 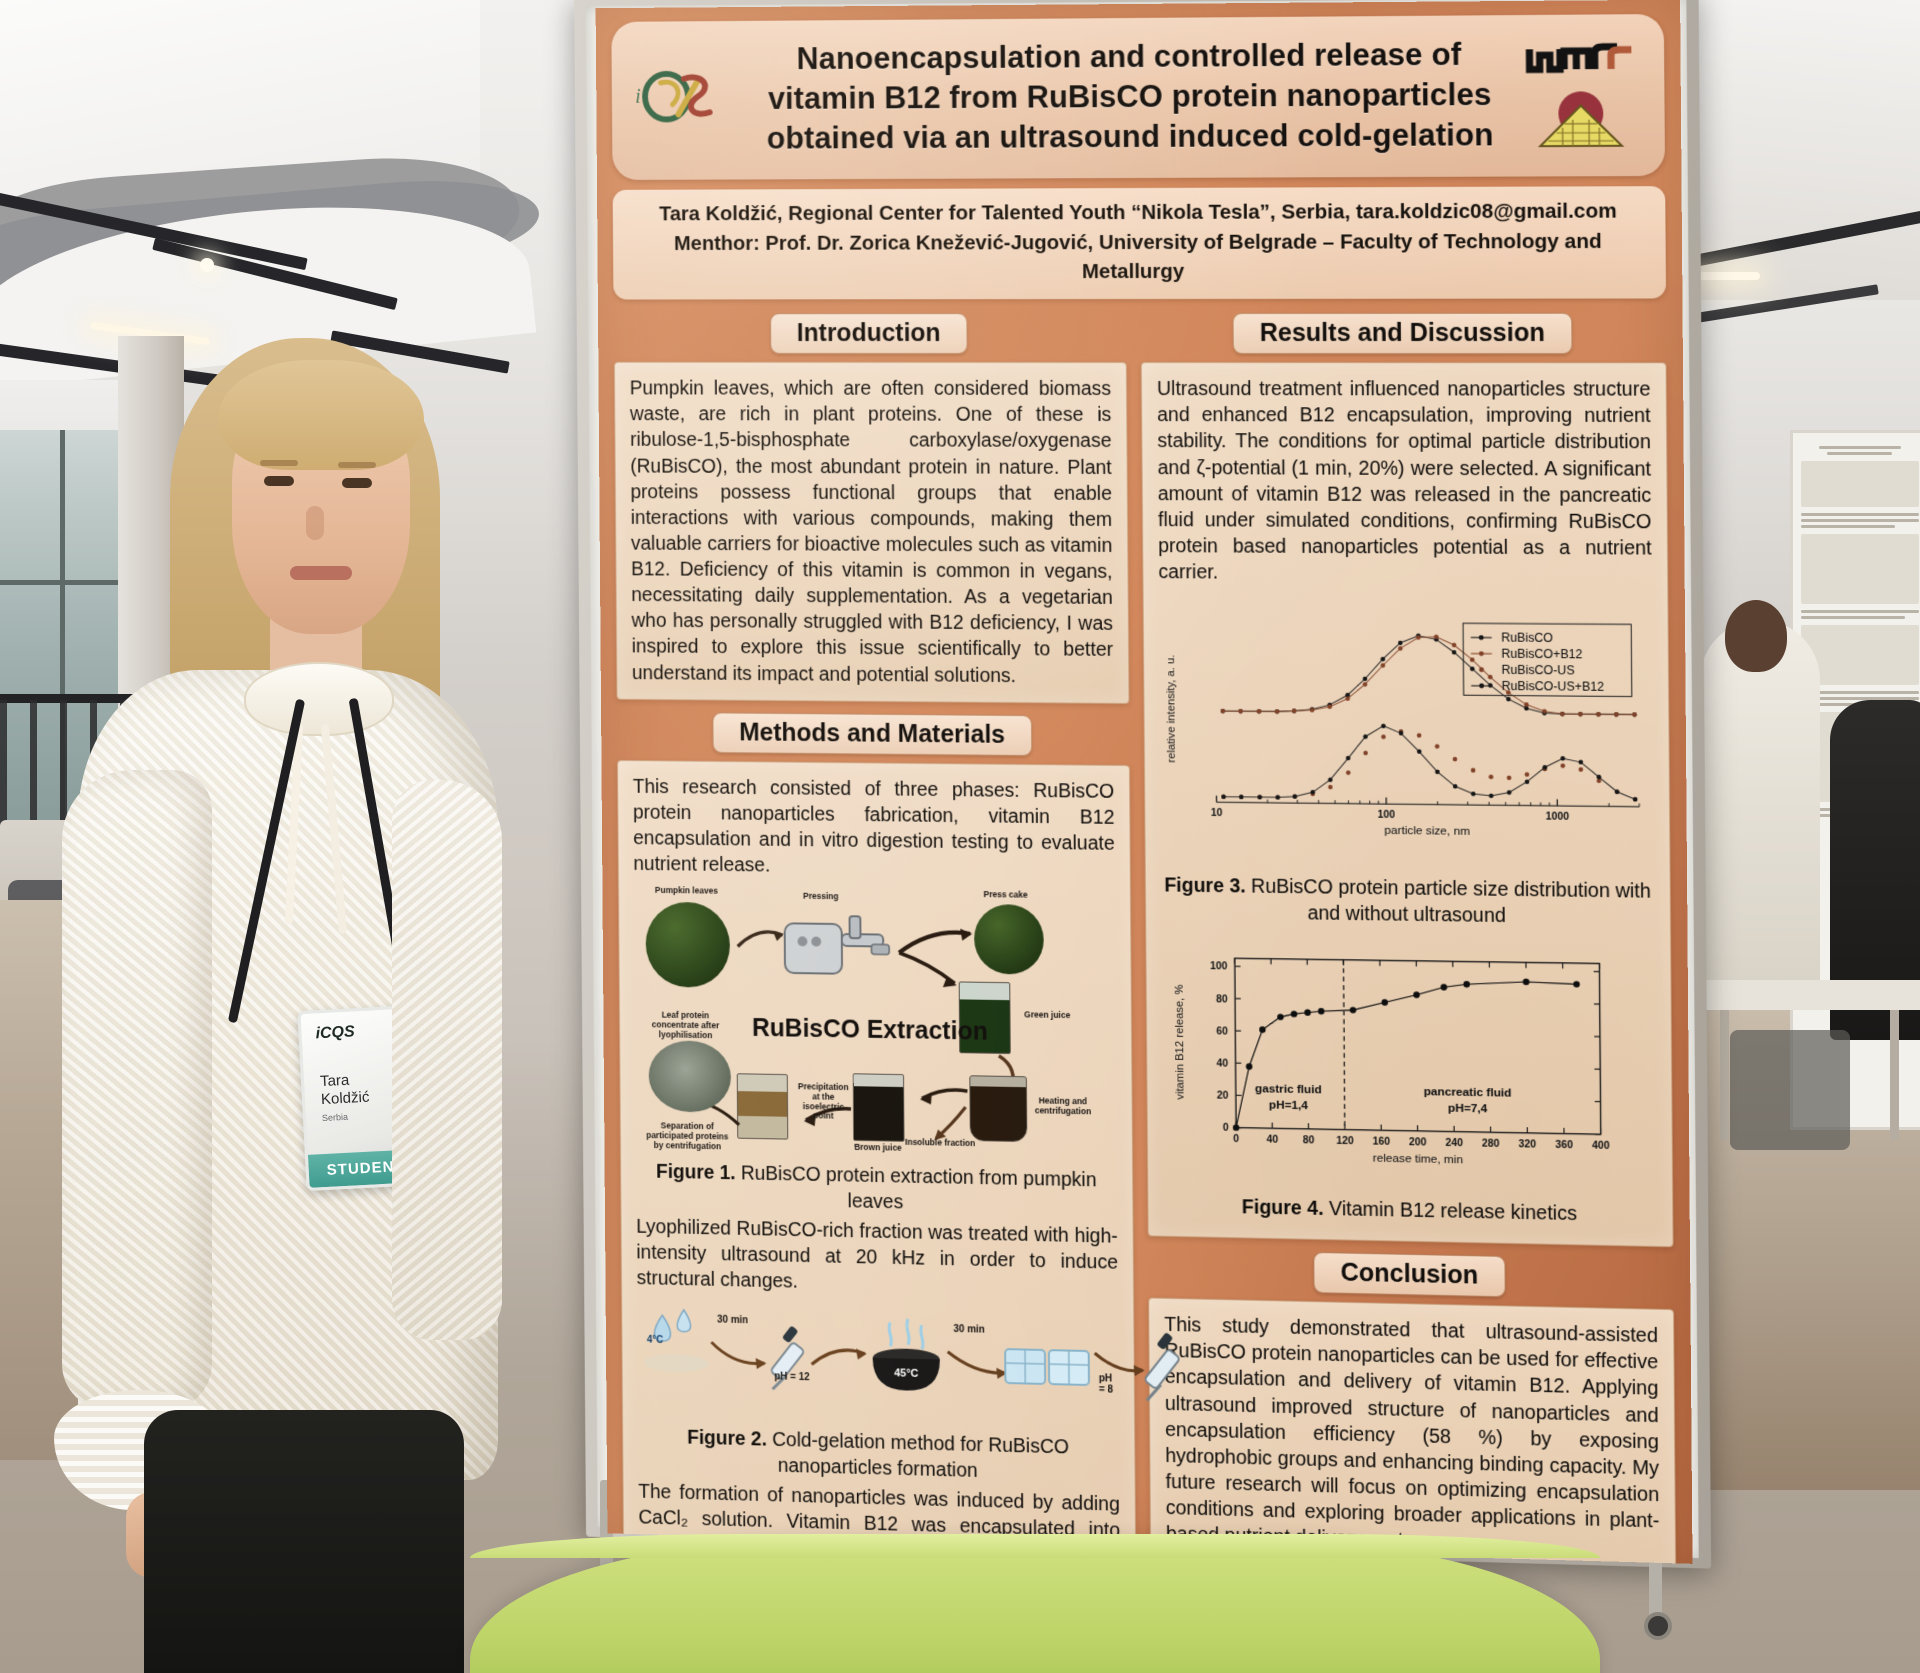 I want to click on section-heading-results: Results and Discussion, so click(x=1402, y=333).